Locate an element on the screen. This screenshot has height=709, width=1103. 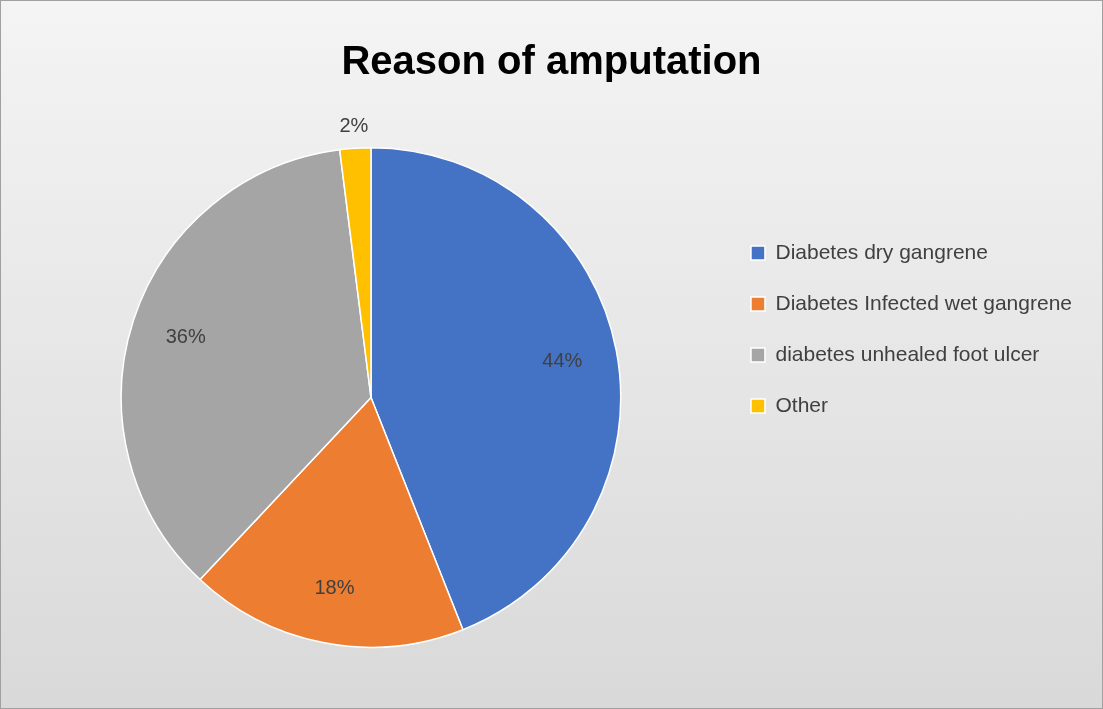
legend-label: Diabetes Infected wet gangrene is located at coordinates (924, 302).